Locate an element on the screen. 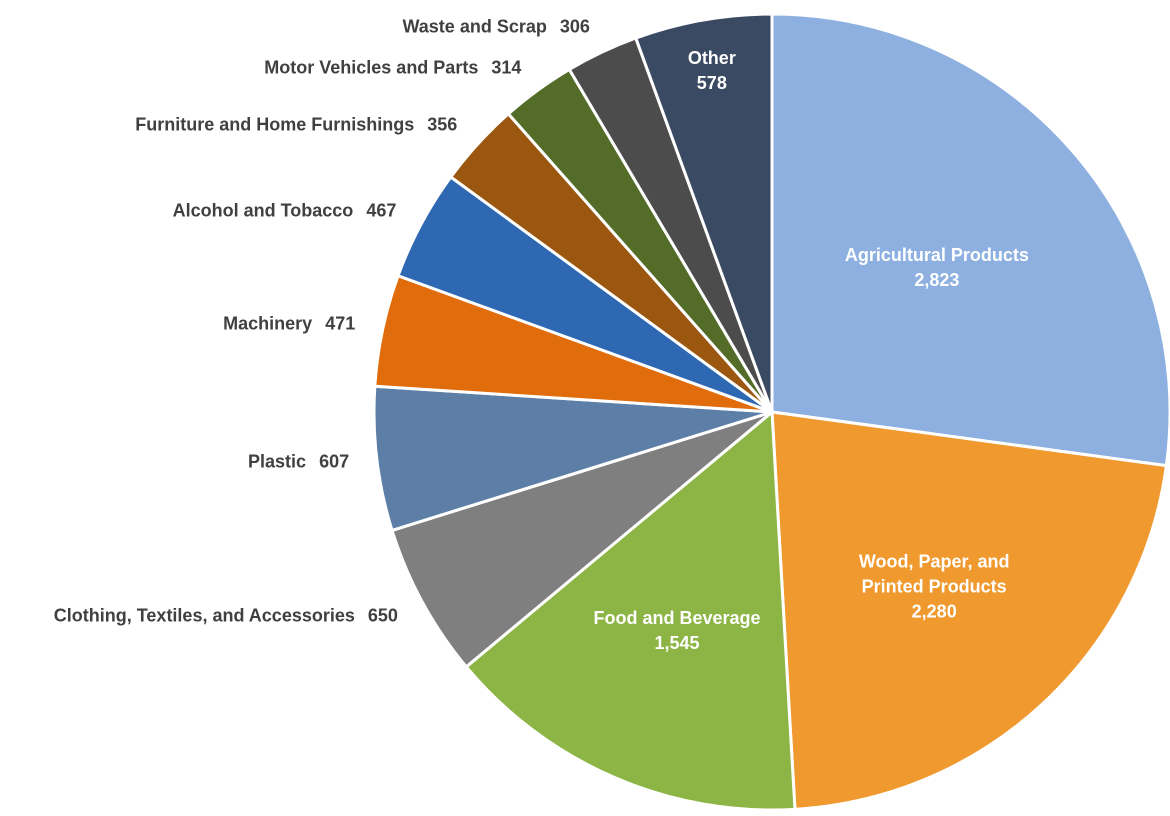 This screenshot has height=816, width=1170. data-label: Wood, Paper, and Printed Products 2,280 is located at coordinates (934, 587).